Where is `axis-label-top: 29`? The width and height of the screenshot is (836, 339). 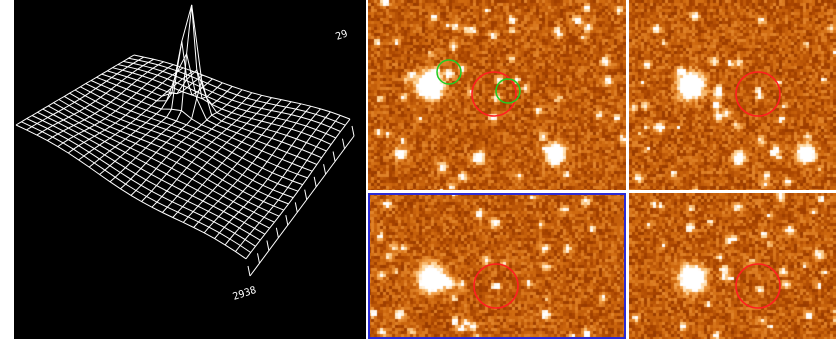 axis-label-top: 29 is located at coordinates (341, 35).